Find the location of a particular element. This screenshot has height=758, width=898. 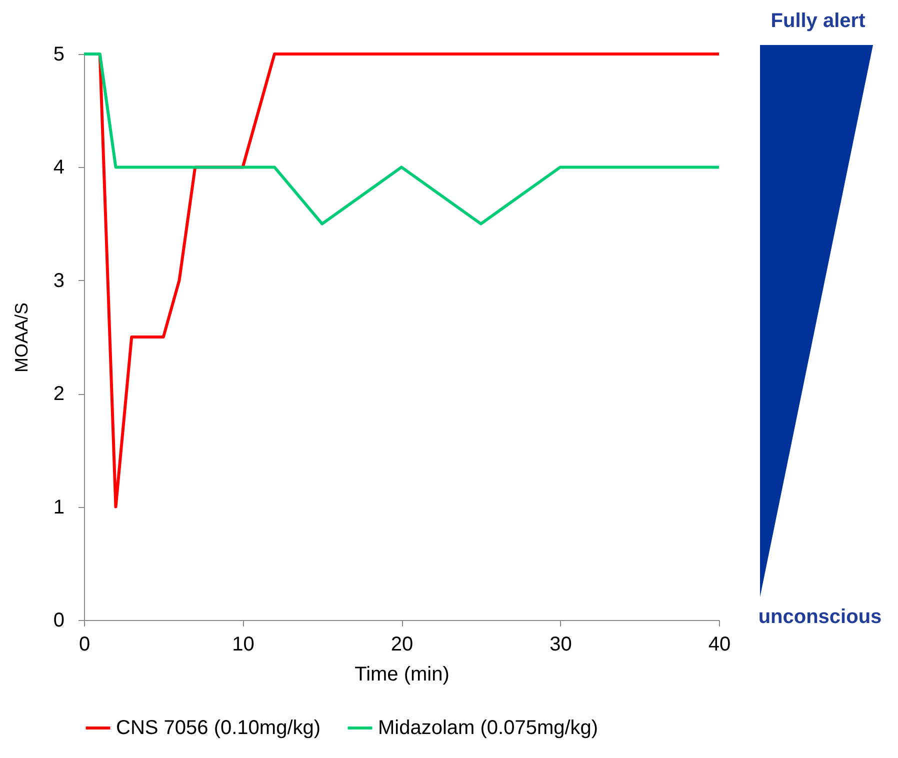

y-tick-label: 2 is located at coordinates (58, 394).